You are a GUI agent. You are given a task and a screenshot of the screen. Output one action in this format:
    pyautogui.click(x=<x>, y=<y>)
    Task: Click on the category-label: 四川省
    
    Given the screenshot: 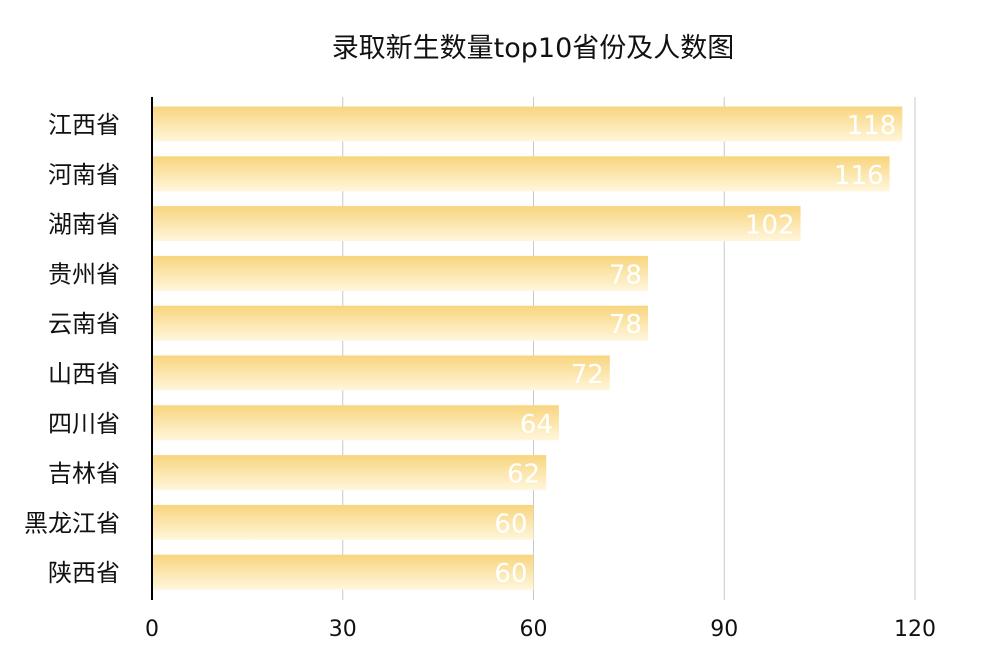 What is the action you would take?
    pyautogui.click(x=84, y=424)
    